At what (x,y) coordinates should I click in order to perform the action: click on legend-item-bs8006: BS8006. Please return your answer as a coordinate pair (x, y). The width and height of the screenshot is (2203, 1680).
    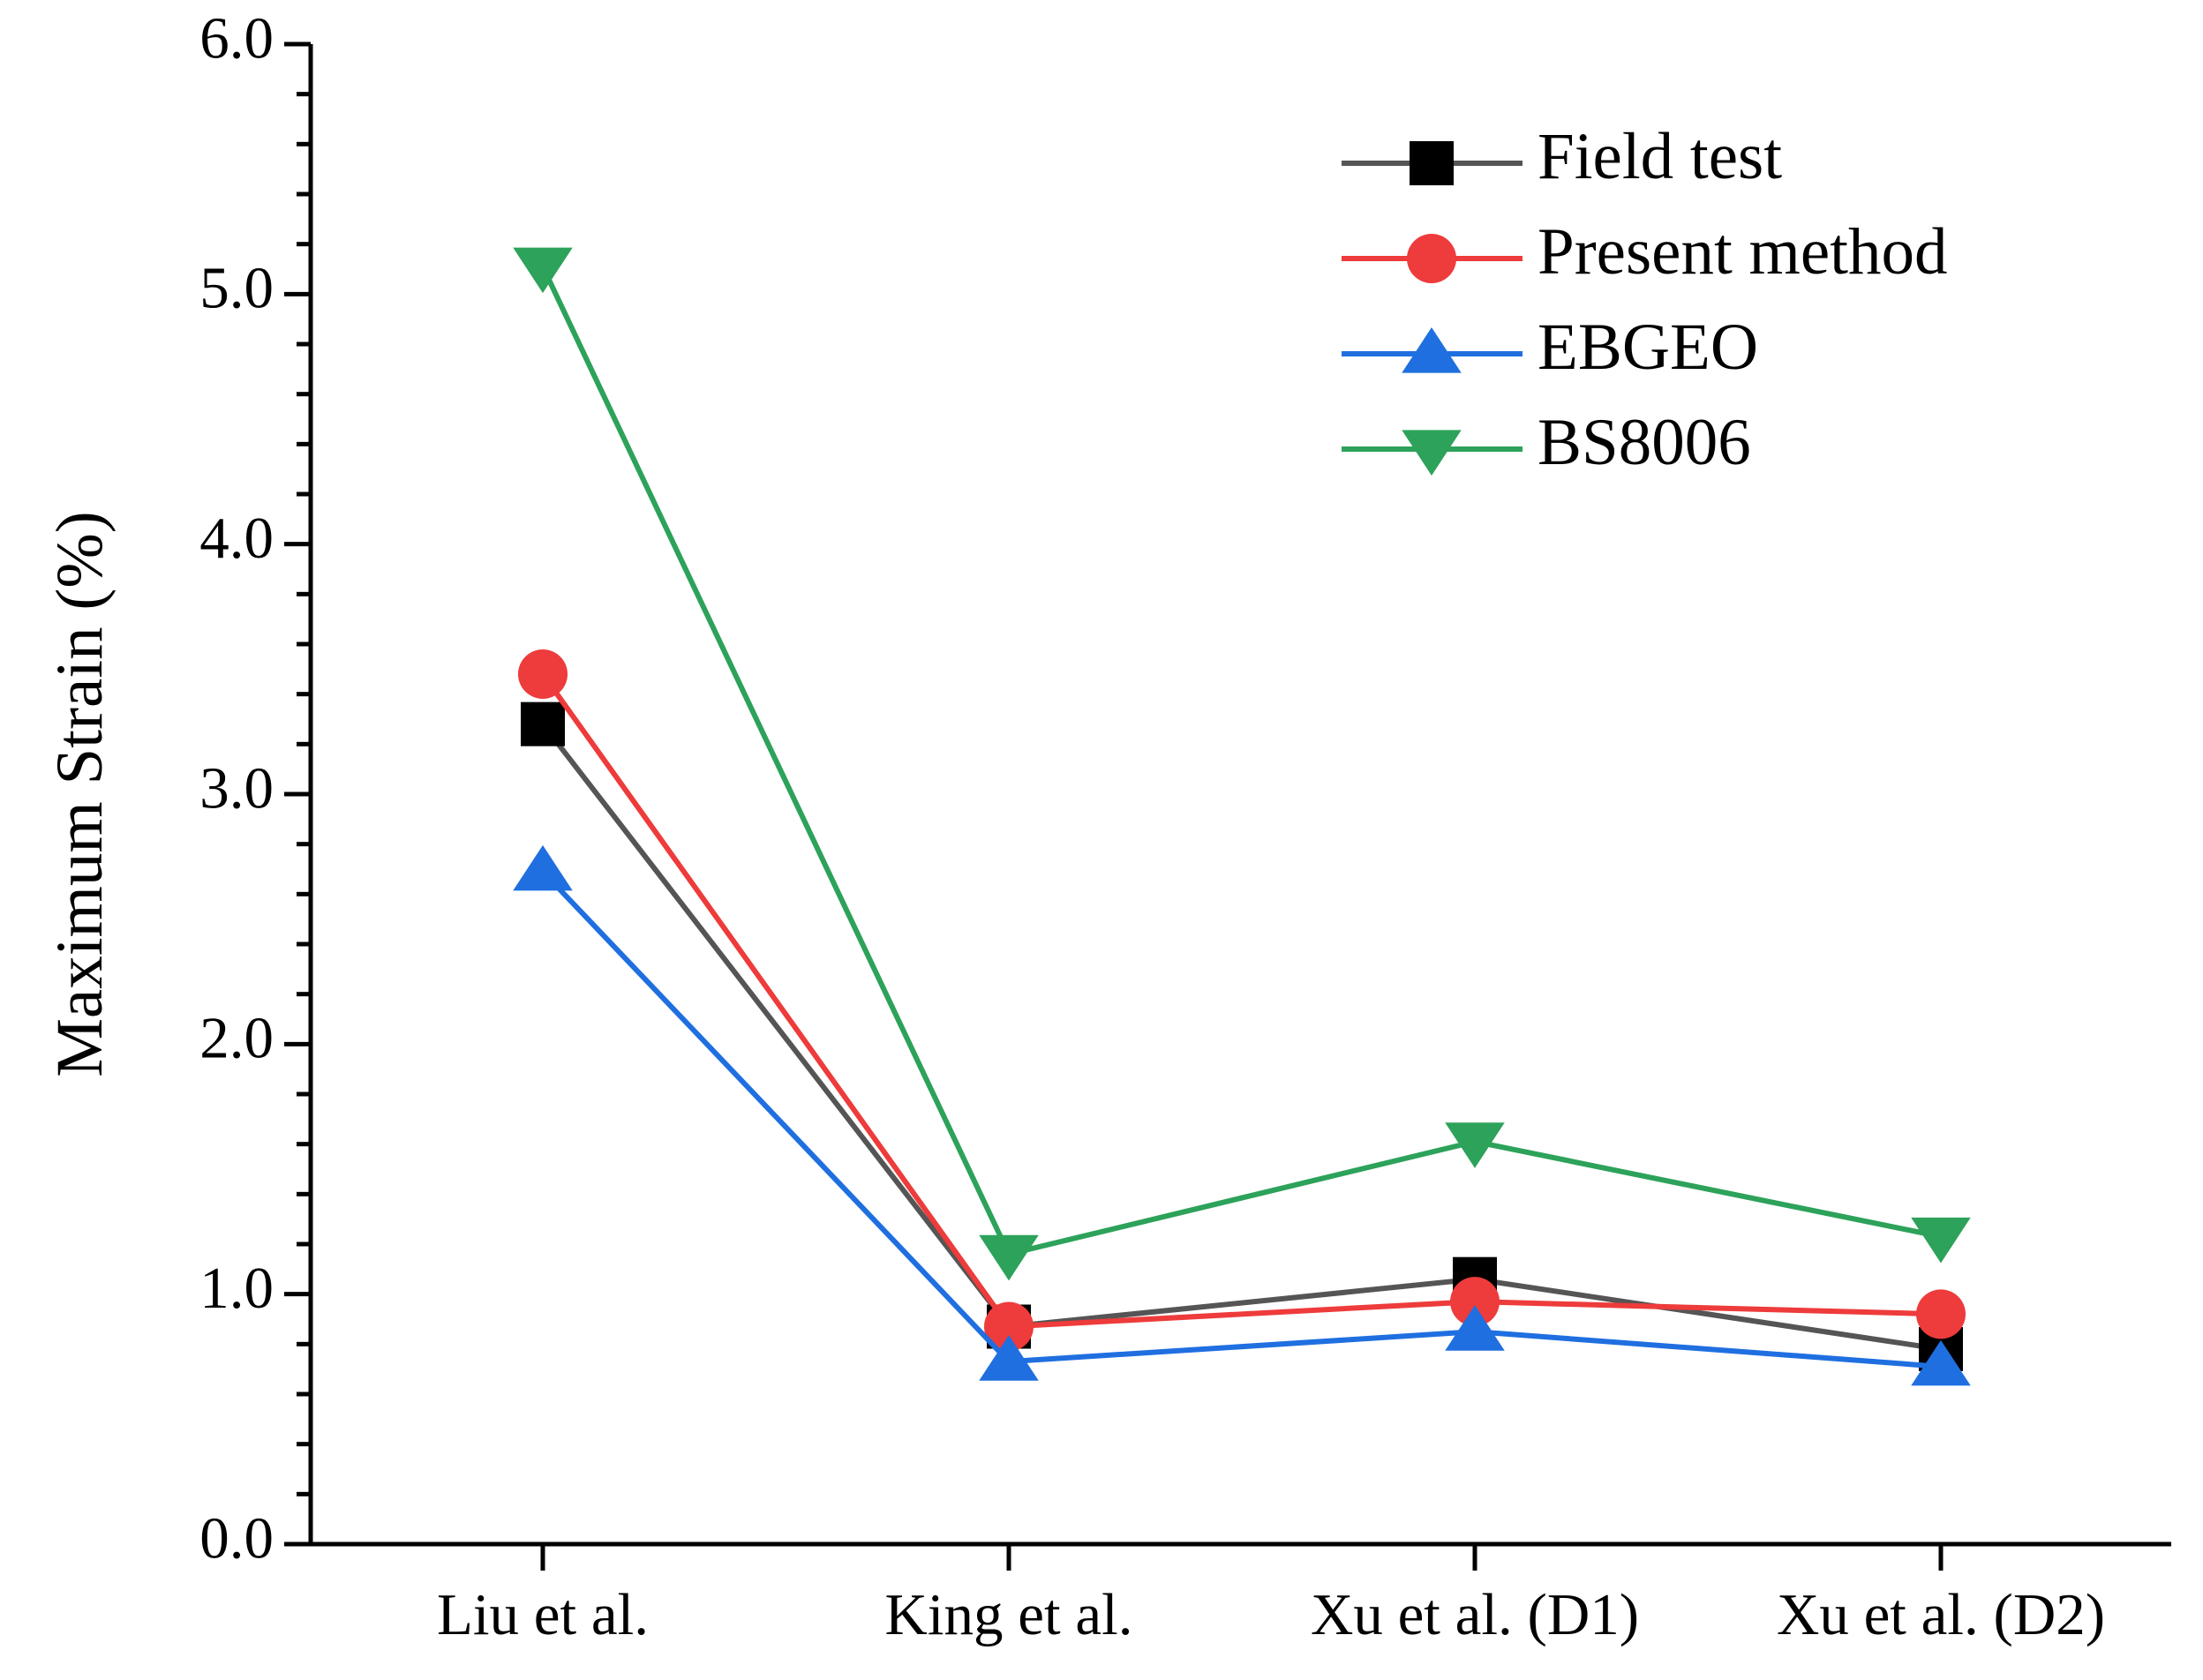
    Looking at the image, I should click on (1547, 442).